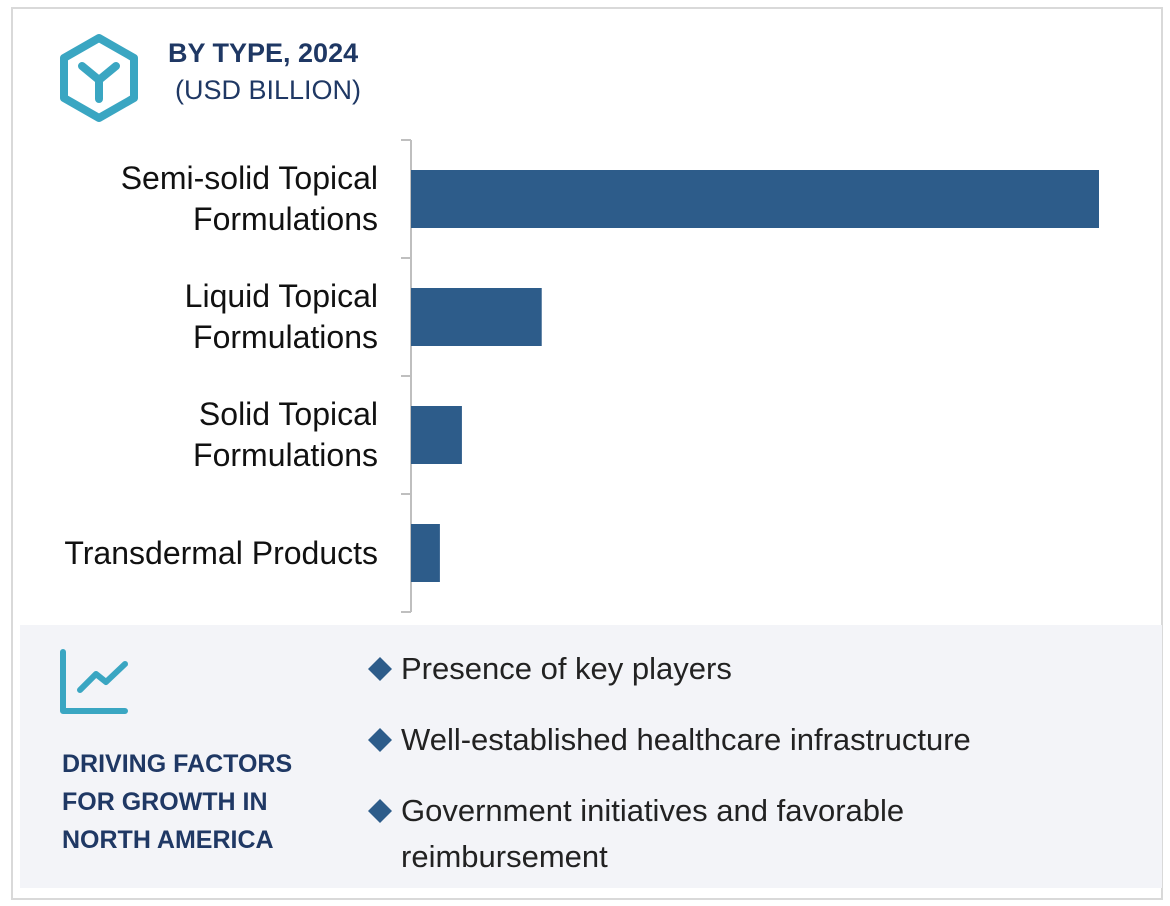 The image size is (1170, 906). What do you see at coordinates (263, 53) in the screenshot?
I see `chart-title: BY TYPE, 2024` at bounding box center [263, 53].